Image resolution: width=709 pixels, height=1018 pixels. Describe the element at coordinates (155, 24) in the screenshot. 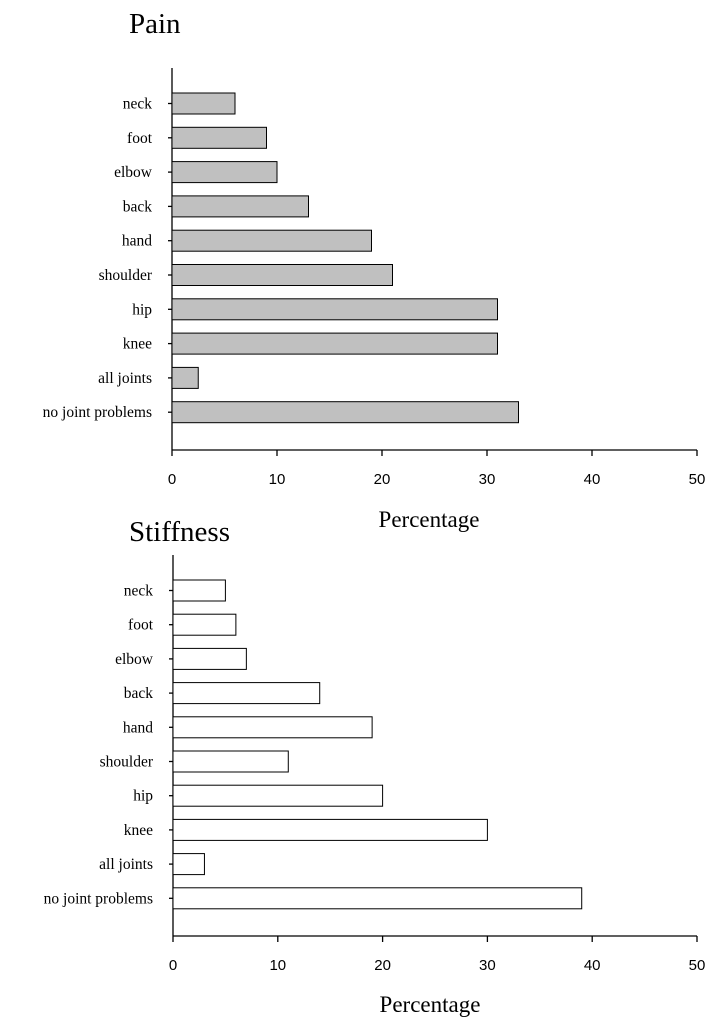

I see `pain-chart-title: Pain` at that location.